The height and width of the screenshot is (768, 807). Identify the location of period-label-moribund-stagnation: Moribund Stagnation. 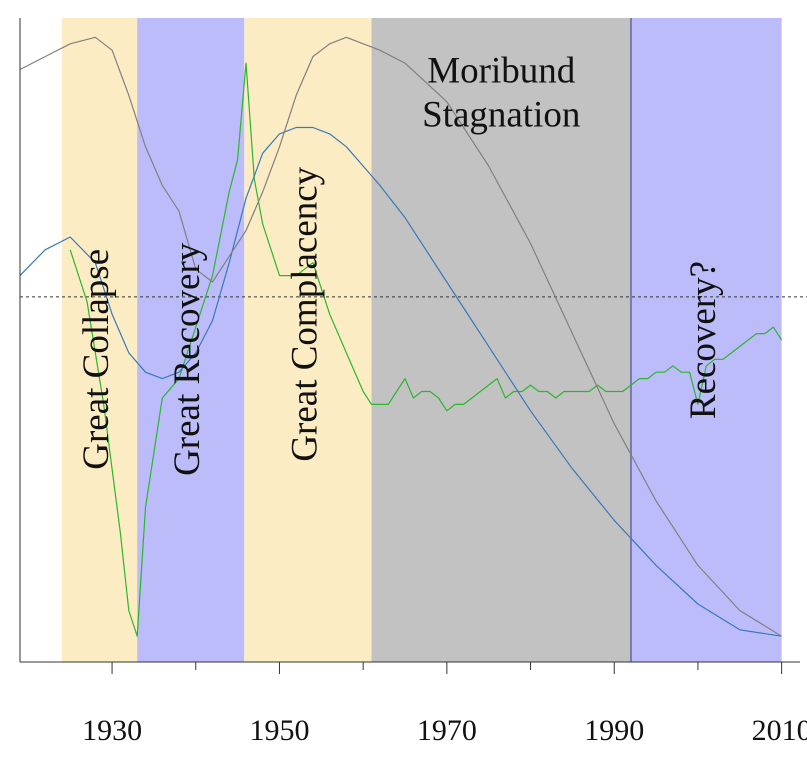
(501, 92).